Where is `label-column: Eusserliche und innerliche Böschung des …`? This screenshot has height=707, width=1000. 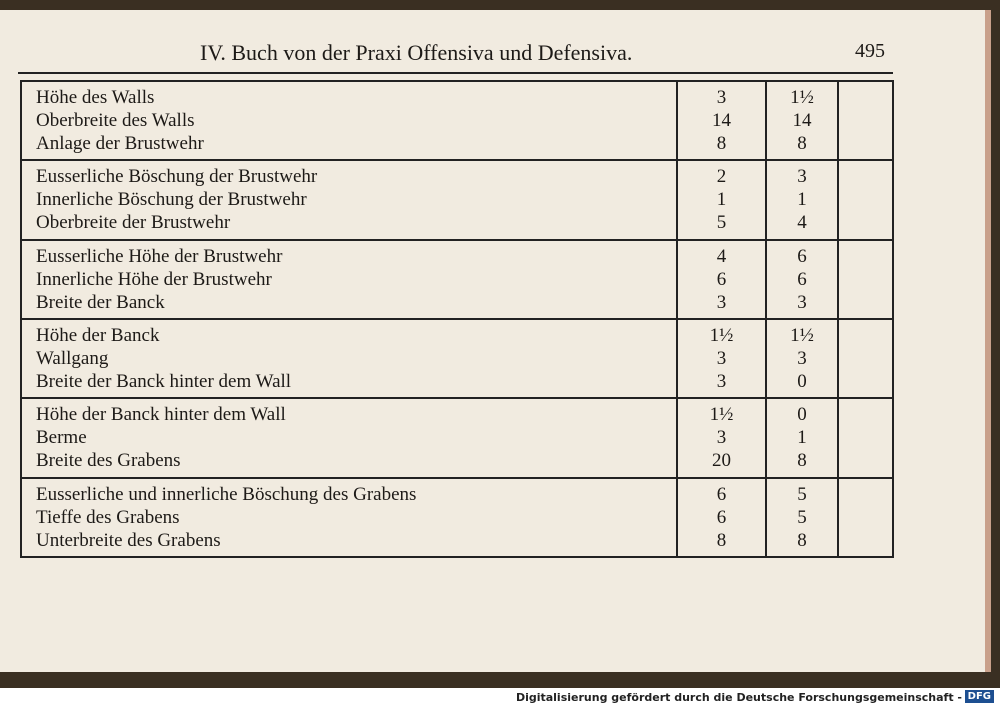 label-column: Eusserliche und innerliche Böschung des … is located at coordinates (350, 517).